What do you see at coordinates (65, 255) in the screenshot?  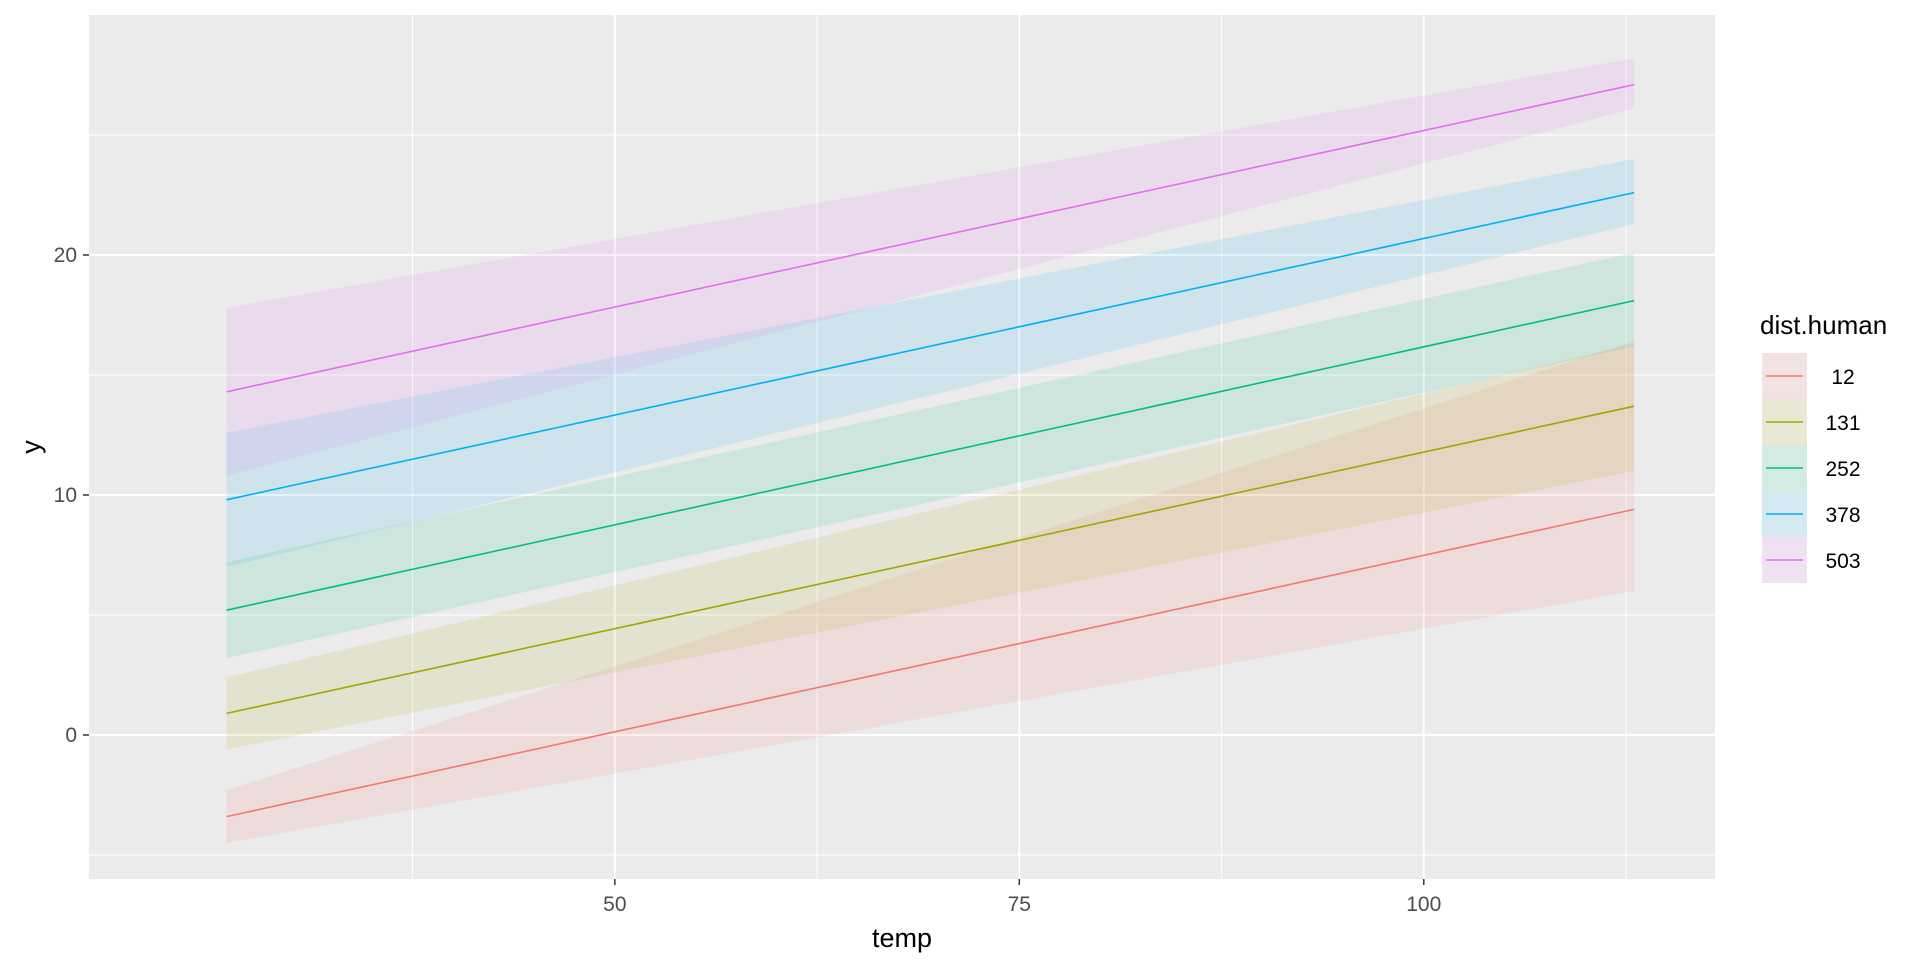 I see `y-tick-label: 20` at bounding box center [65, 255].